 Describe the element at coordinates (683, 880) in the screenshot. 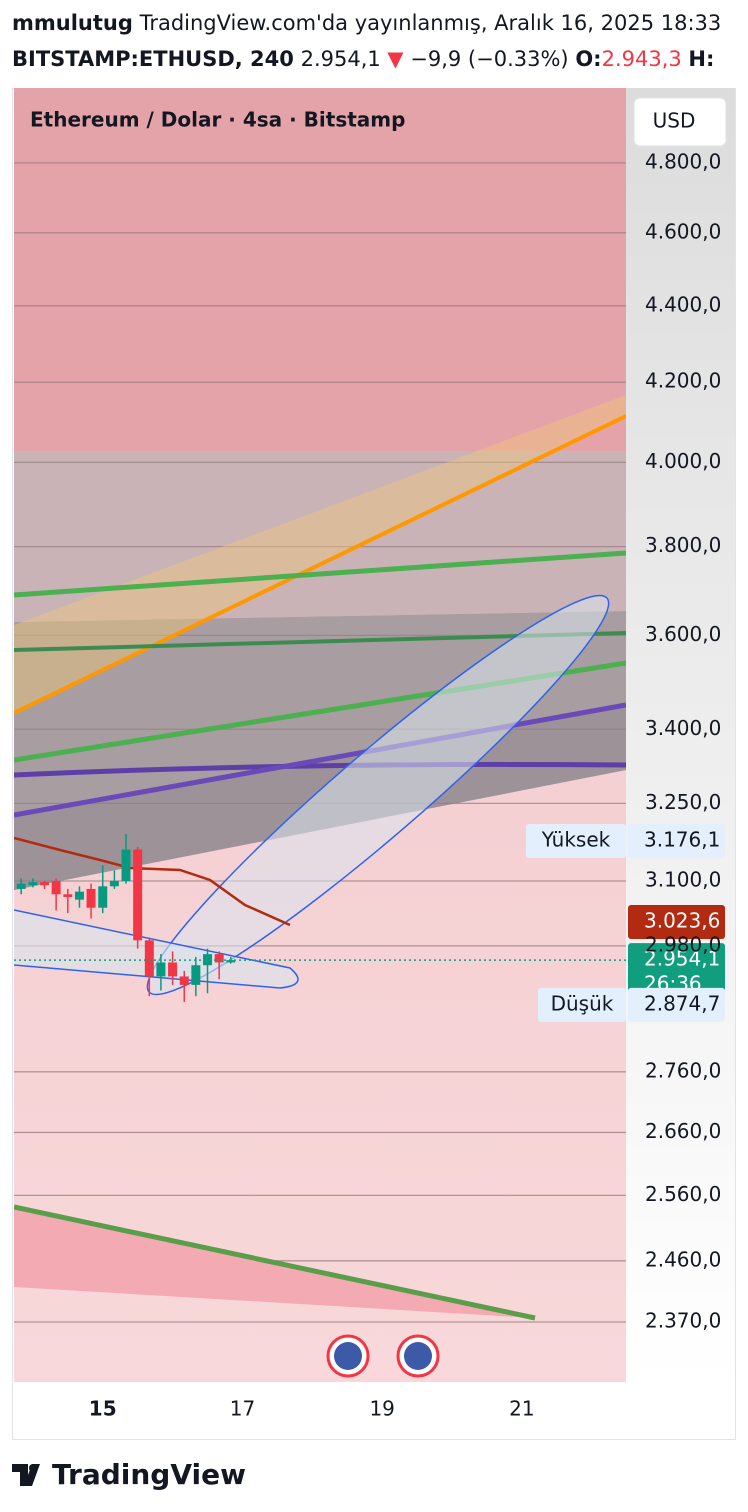

I see `y-tick-label: 3.100,0` at that location.